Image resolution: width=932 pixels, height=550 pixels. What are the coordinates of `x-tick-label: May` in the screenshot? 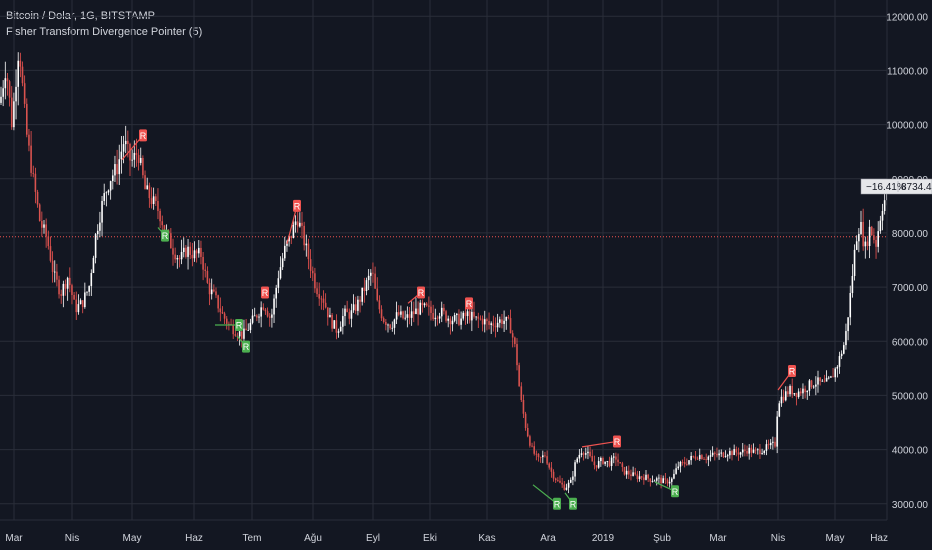 It's located at (132, 538).